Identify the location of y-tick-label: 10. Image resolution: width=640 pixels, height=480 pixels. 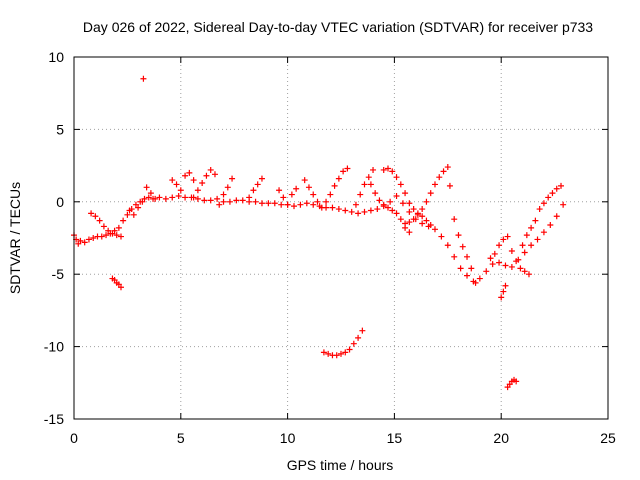
(56, 57).